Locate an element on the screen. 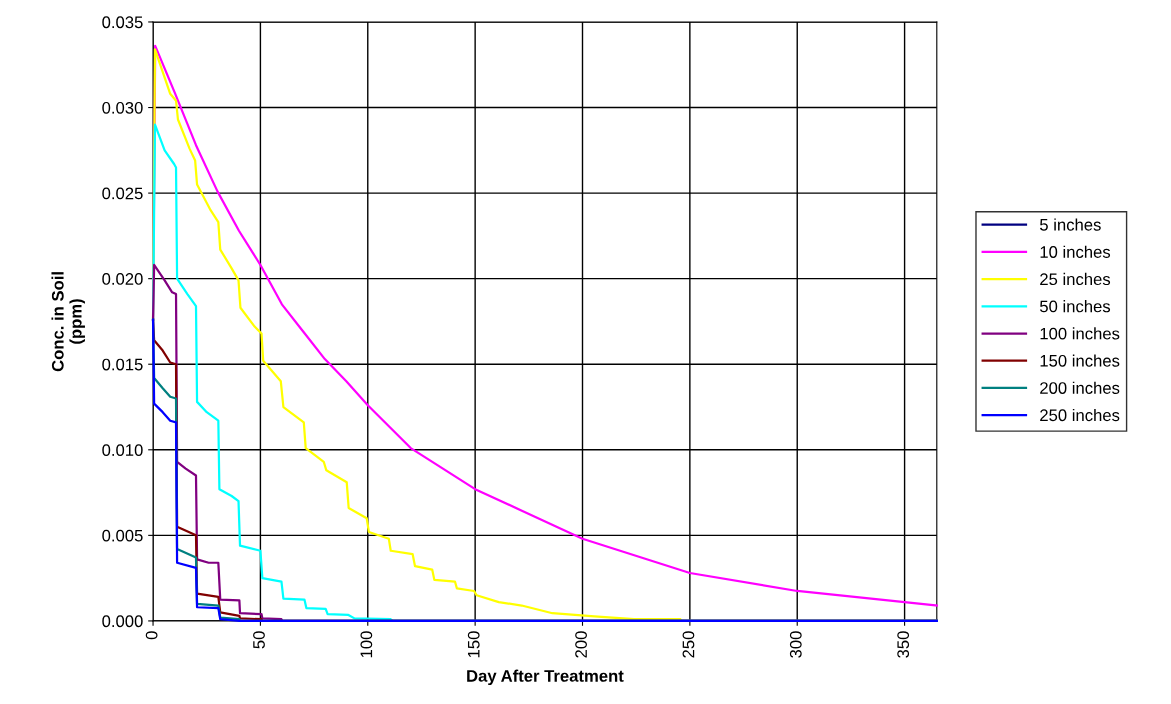 The width and height of the screenshot is (1171, 704). x-tick-label: 100 is located at coordinates (366, 644).